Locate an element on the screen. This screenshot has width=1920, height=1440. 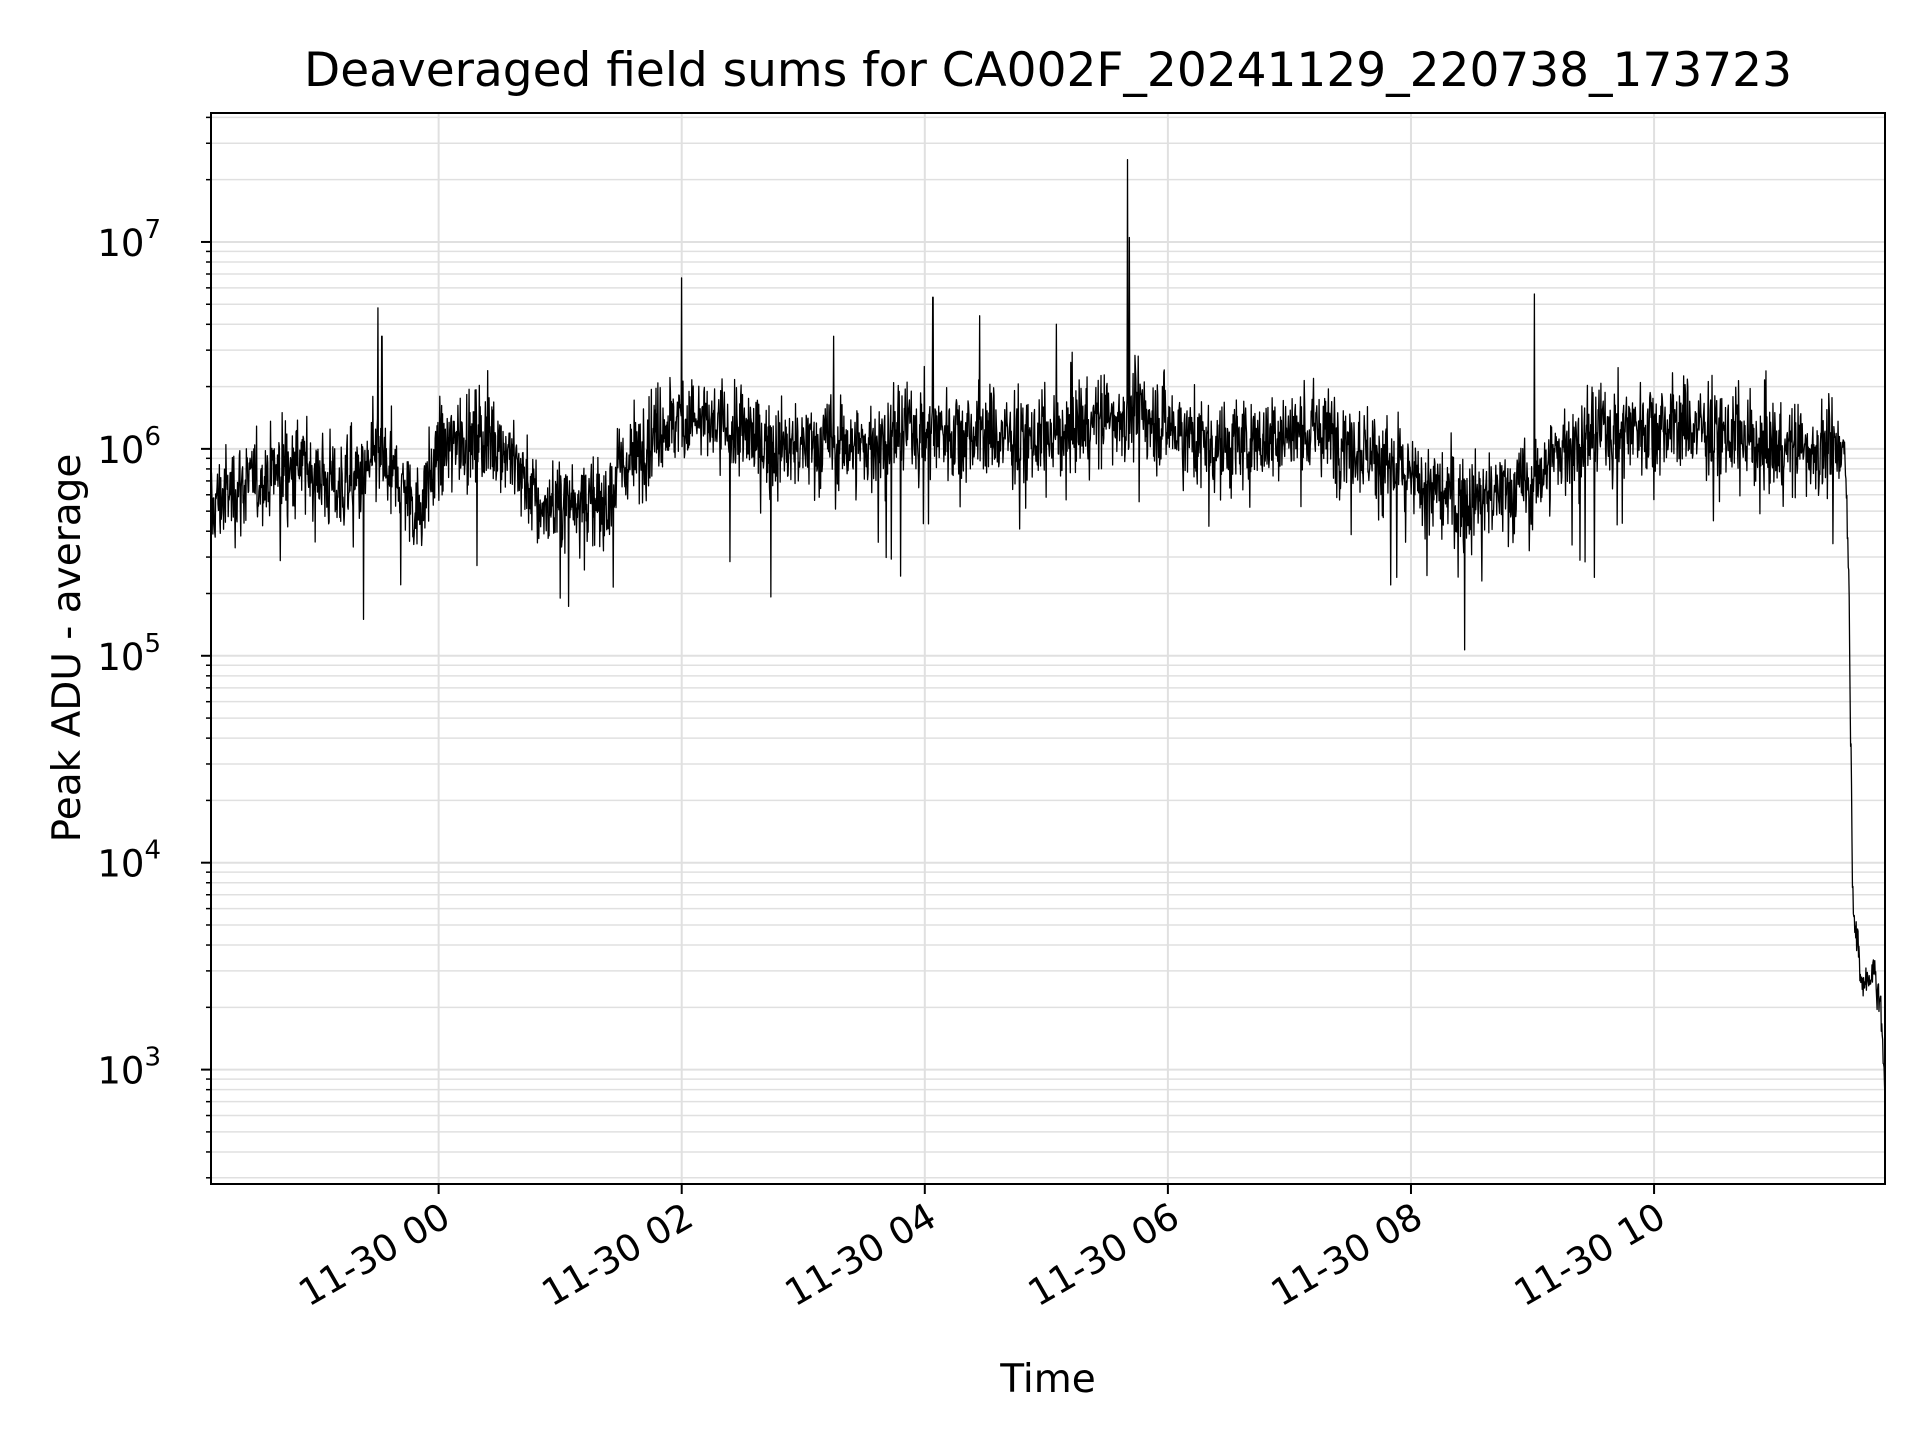
y-axis: 10³ 10⁴ 10⁵ 10⁶ 10⁷ is located at coordinates (154, 647).